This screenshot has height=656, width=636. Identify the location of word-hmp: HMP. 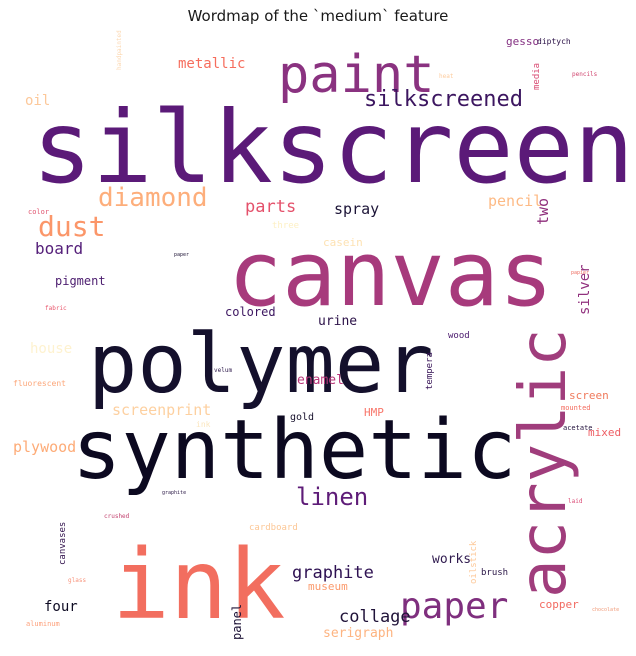
(374, 412).